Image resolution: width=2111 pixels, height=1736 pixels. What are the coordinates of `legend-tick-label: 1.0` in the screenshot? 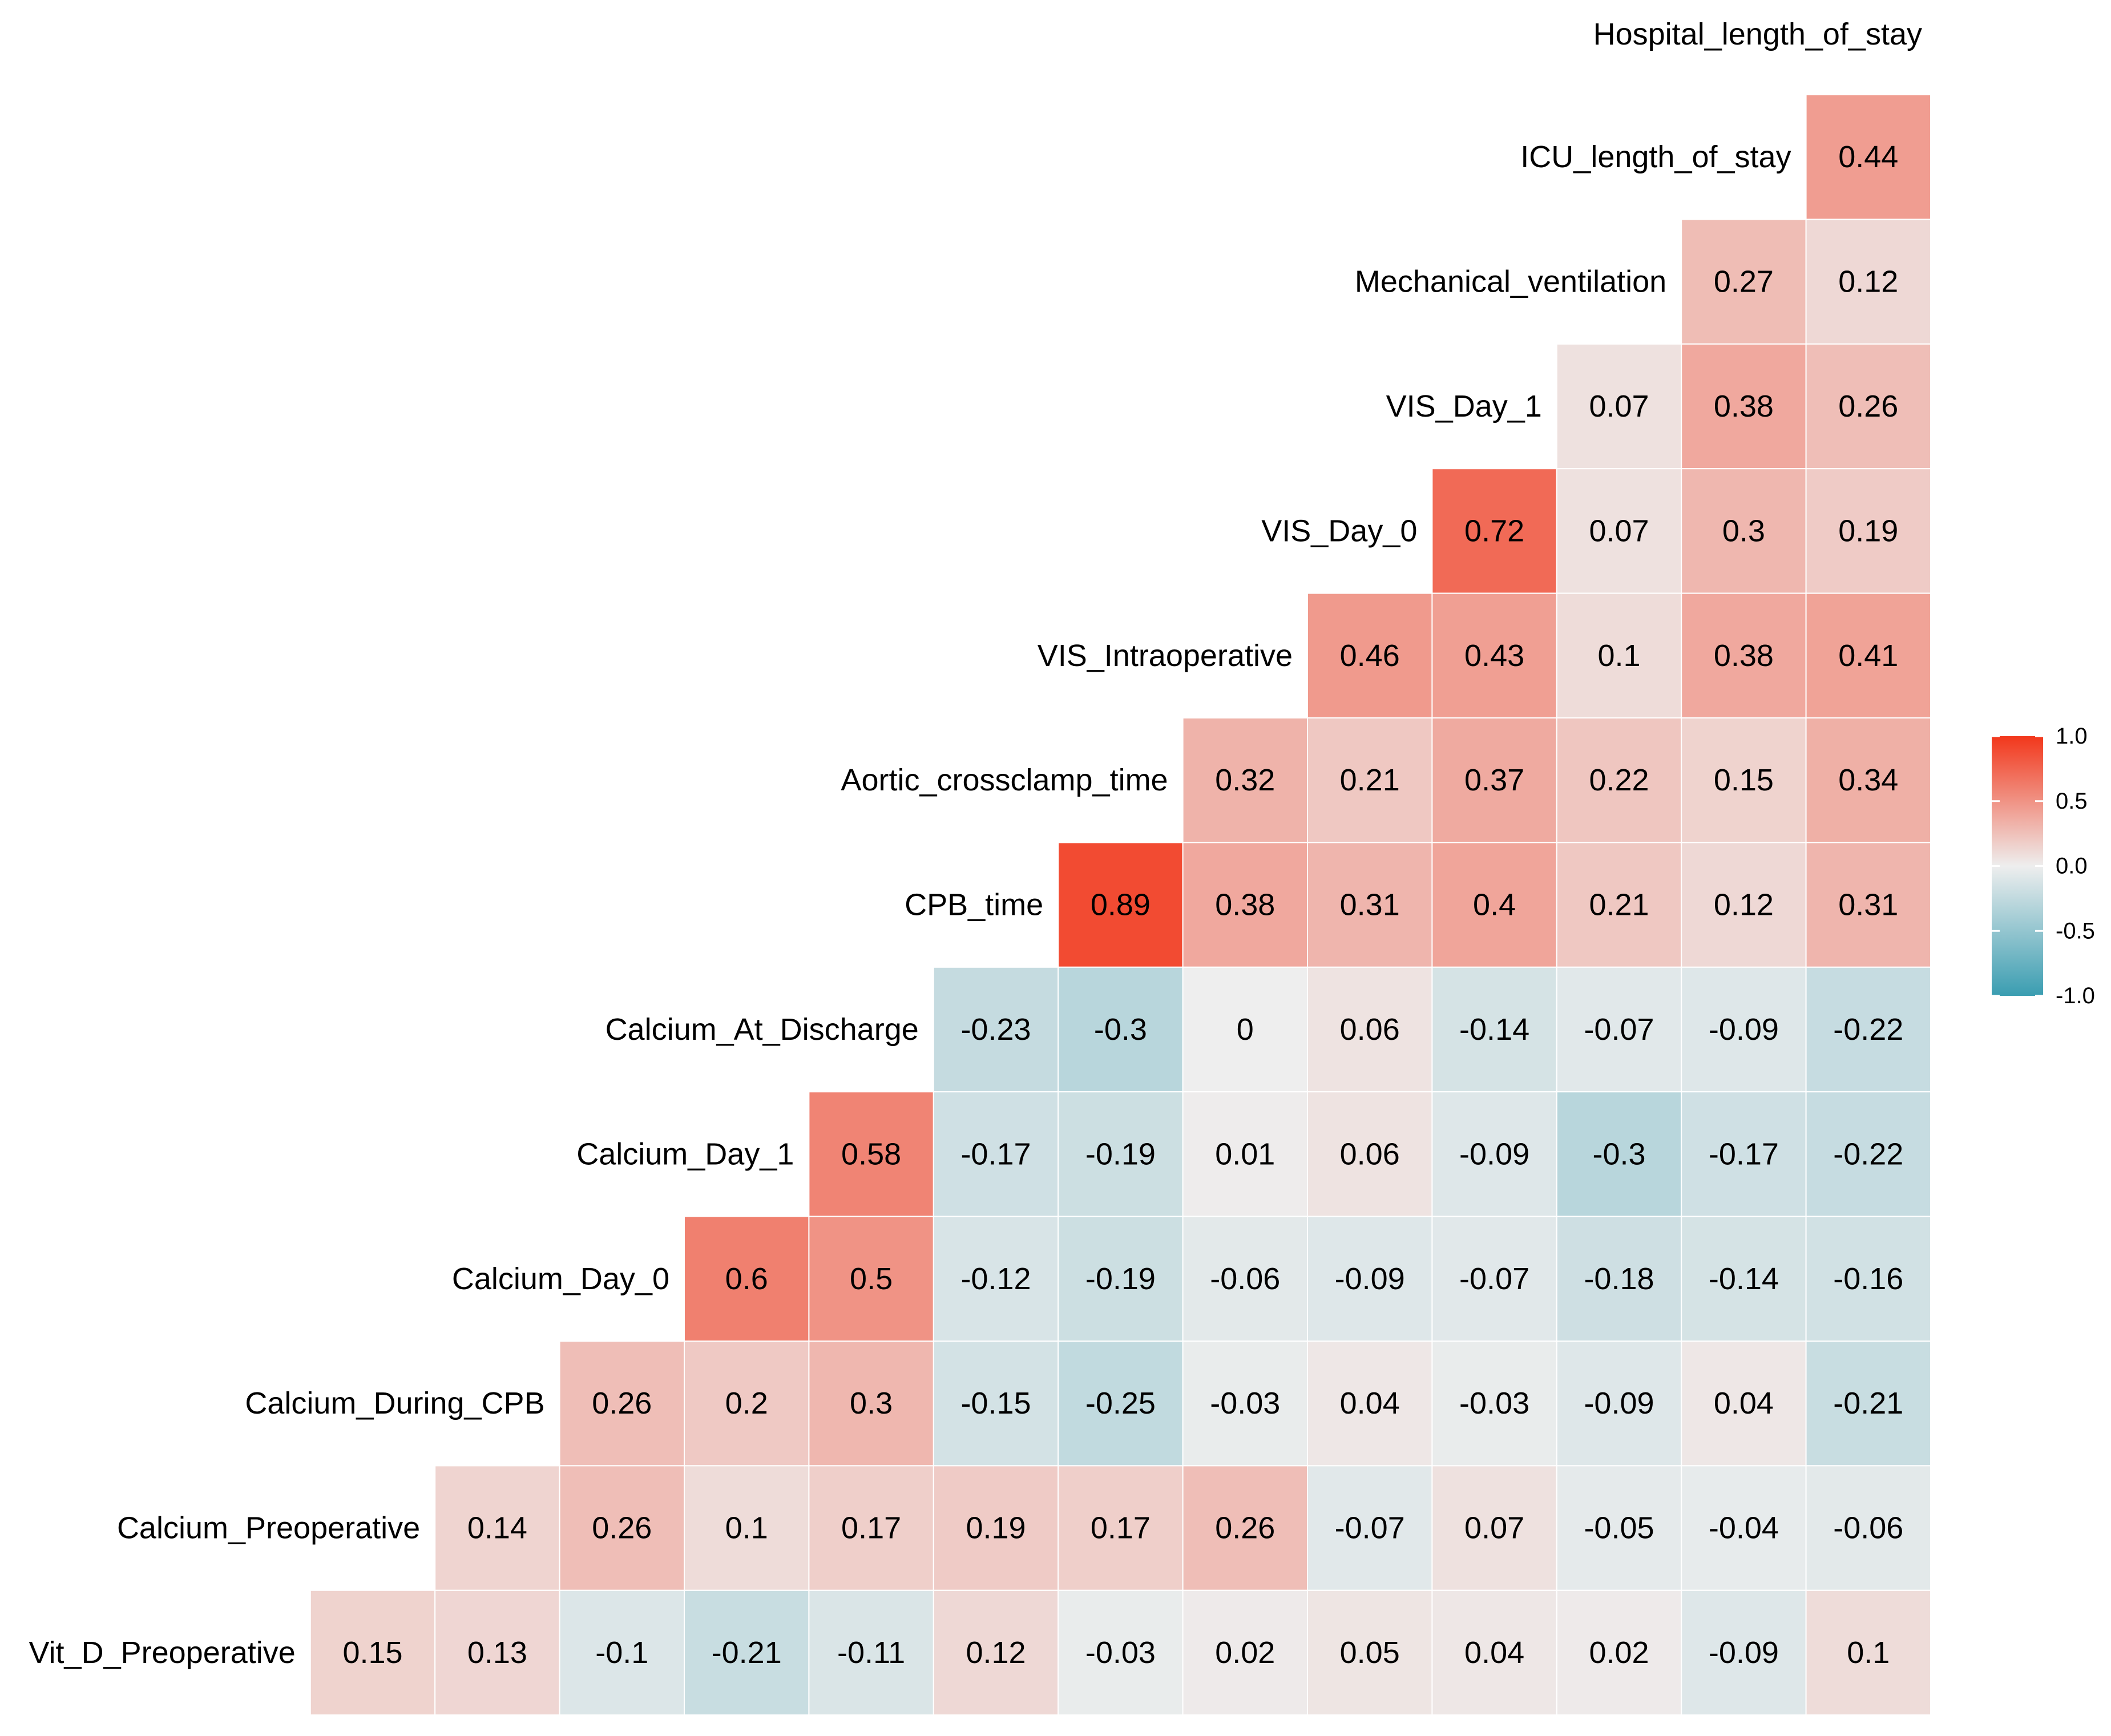 It's located at (2072, 736).